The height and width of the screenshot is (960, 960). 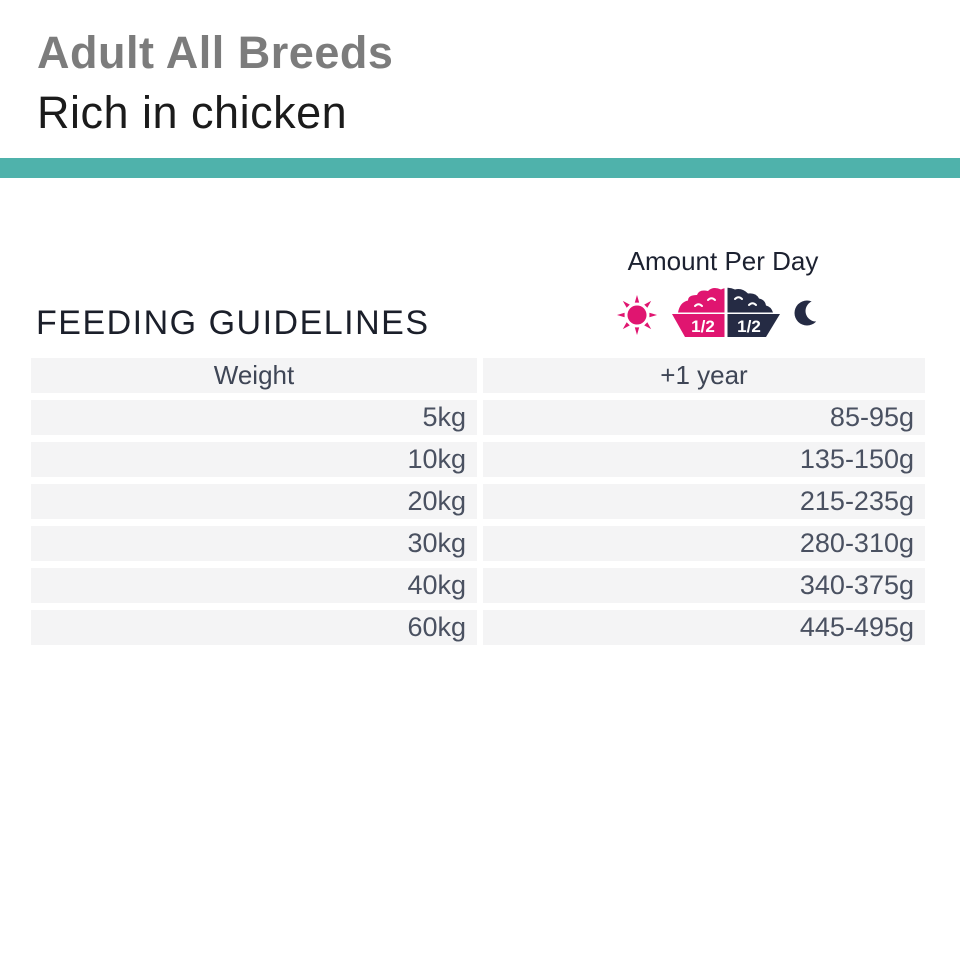 I want to click on weight-cell: 20kg, so click(x=254, y=501).